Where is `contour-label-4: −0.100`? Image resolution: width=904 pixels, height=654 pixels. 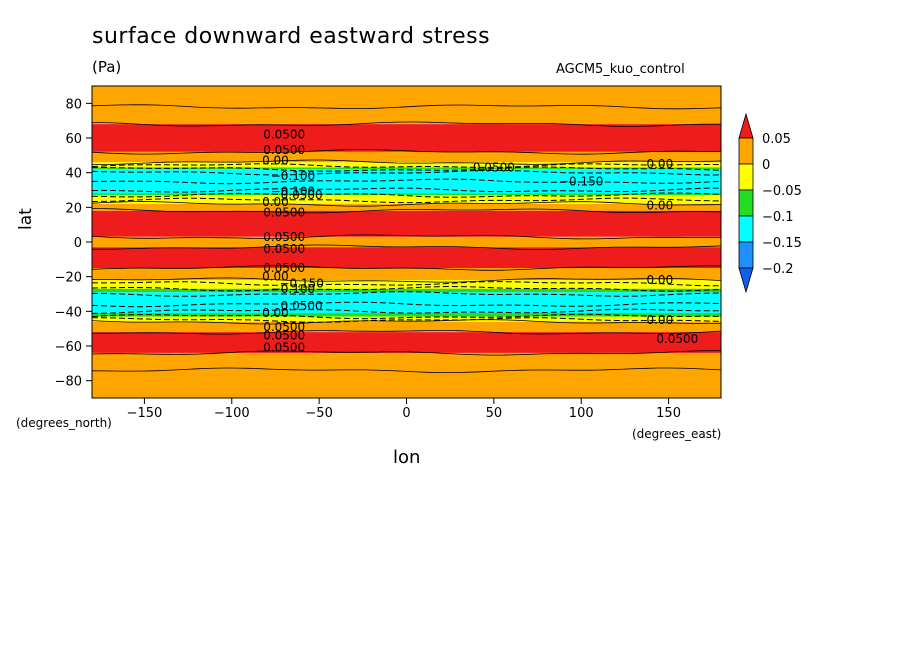 contour-label-4: −0.100 is located at coordinates (293, 192).